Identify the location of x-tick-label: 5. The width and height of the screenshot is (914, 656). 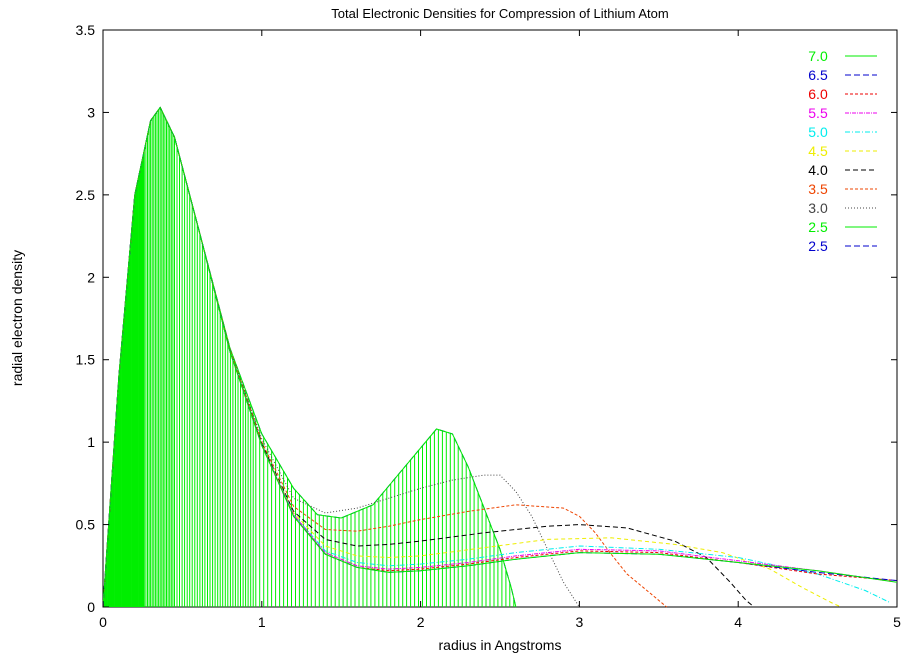
(897, 622).